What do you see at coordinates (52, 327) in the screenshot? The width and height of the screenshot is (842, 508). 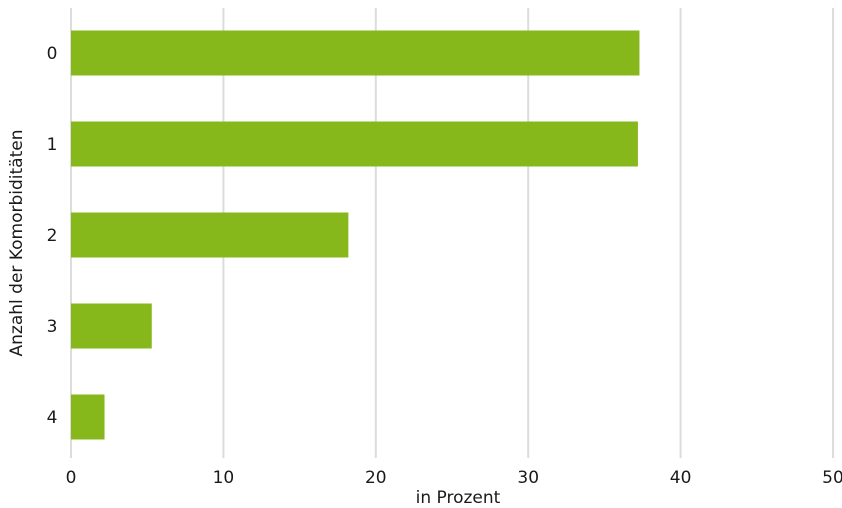 I see `y-tick-label-3: 3` at bounding box center [52, 327].